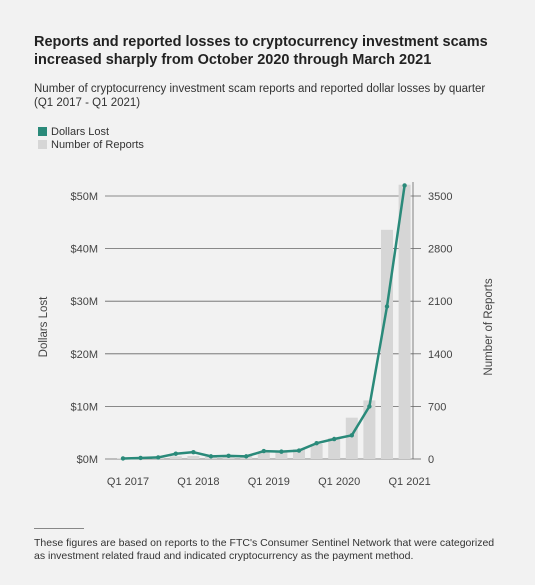 The image size is (535, 585). I want to click on legend-swatch-reports, so click(42, 144).